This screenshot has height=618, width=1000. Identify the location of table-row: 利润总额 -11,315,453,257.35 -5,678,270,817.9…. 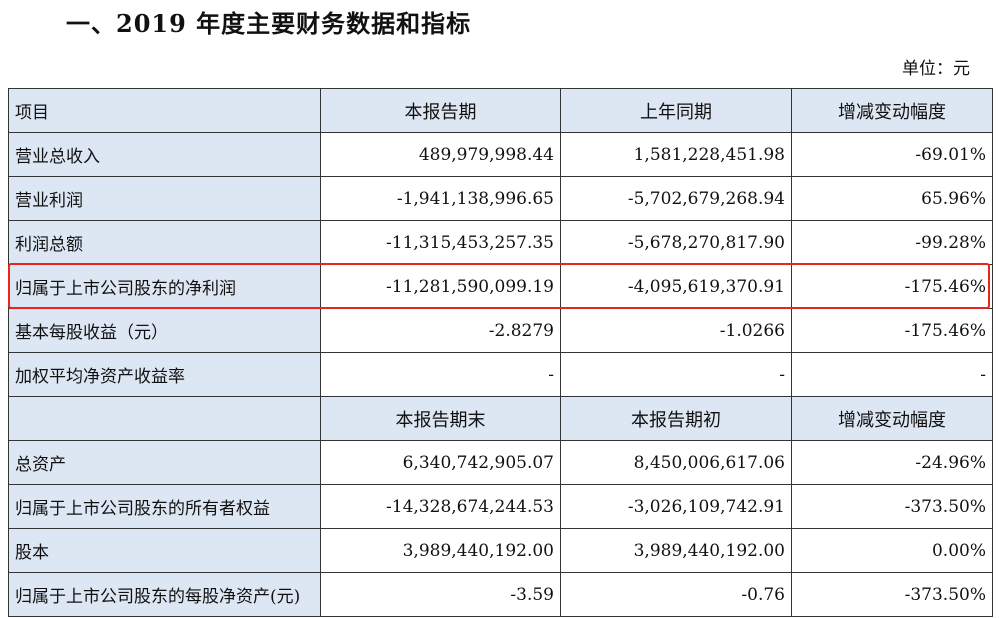
(500, 242).